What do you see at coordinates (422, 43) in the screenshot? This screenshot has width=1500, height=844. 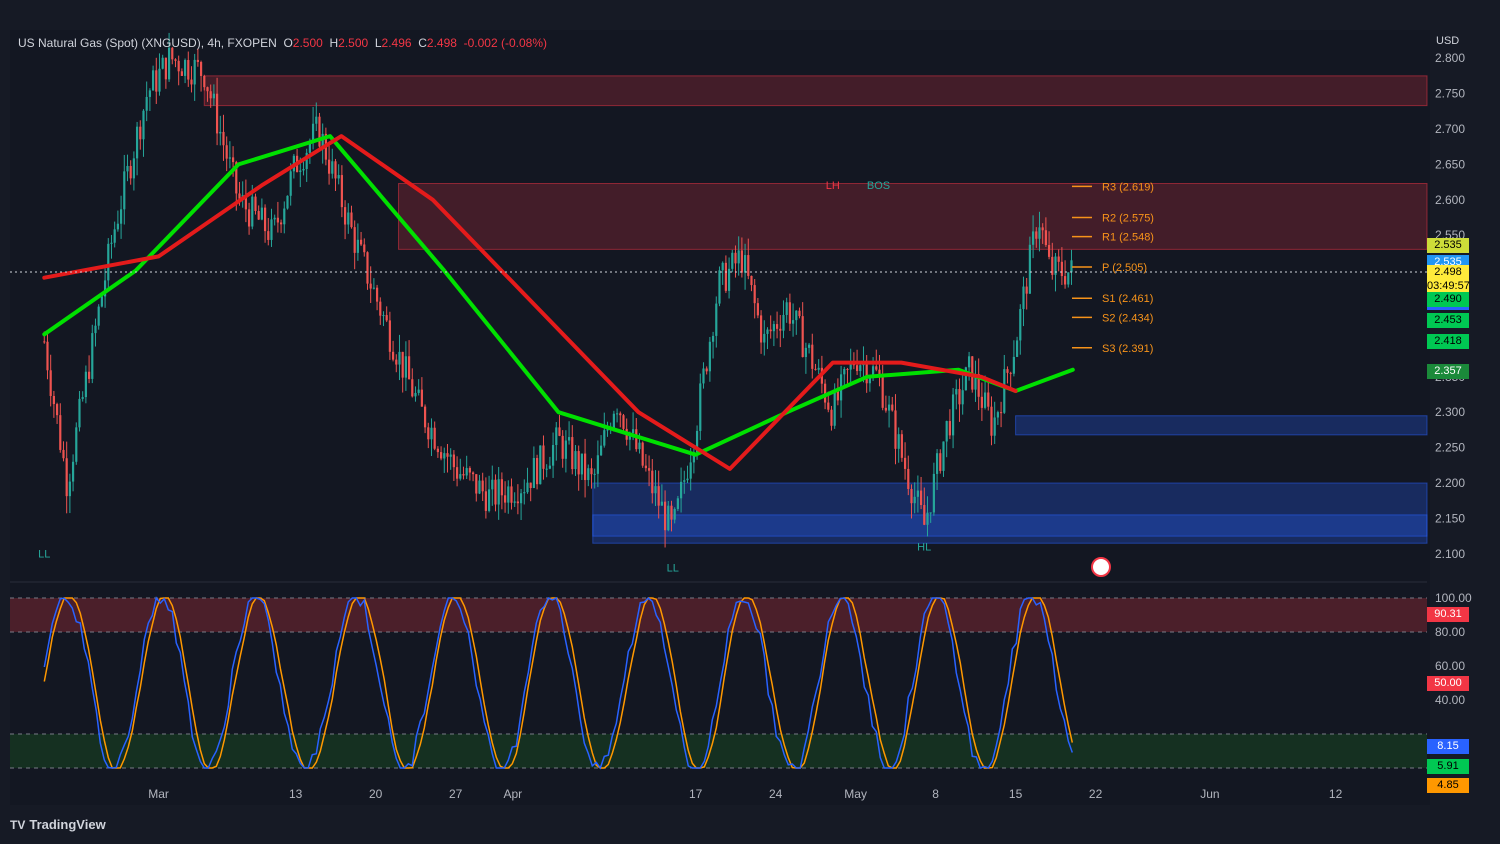 I see `close-label: C` at bounding box center [422, 43].